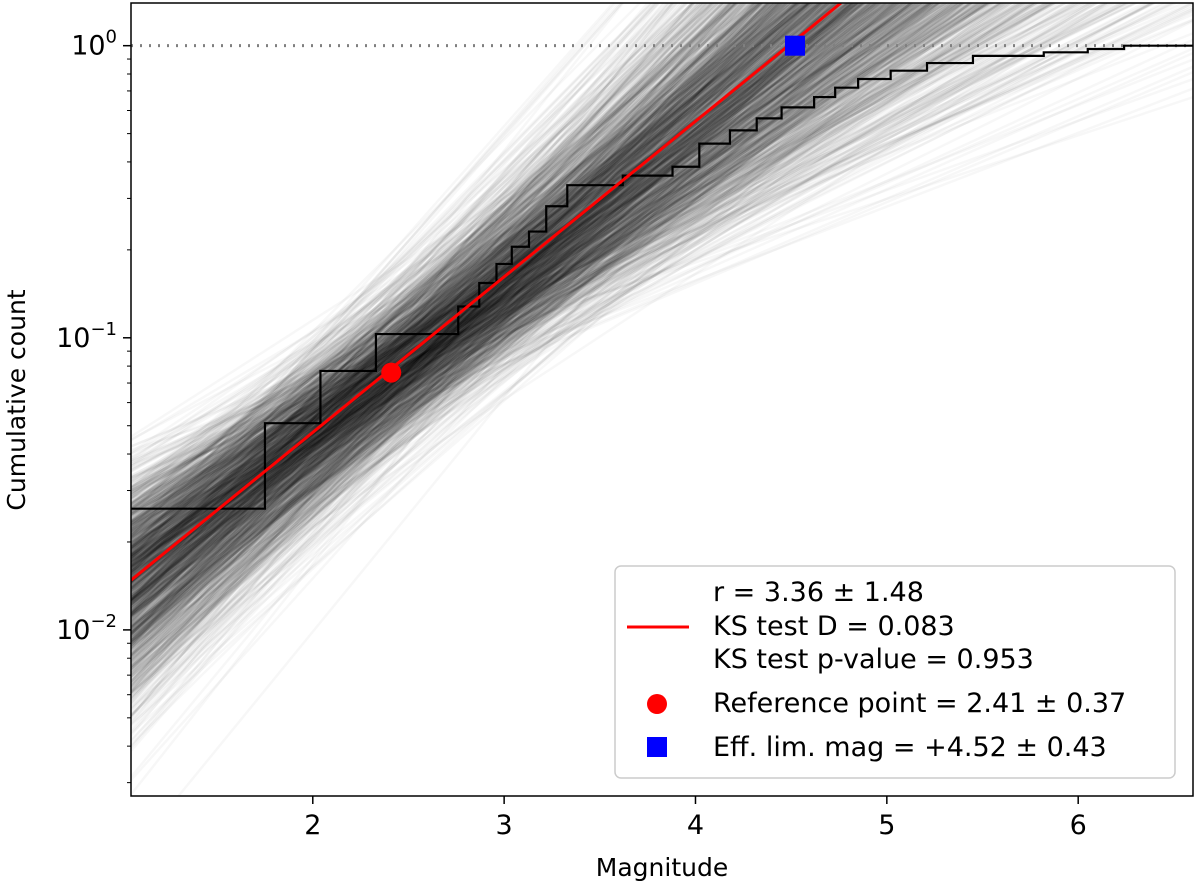  I want to click on legend-reference-label: Reference point = 2.41 ± 0.37, so click(919, 703).